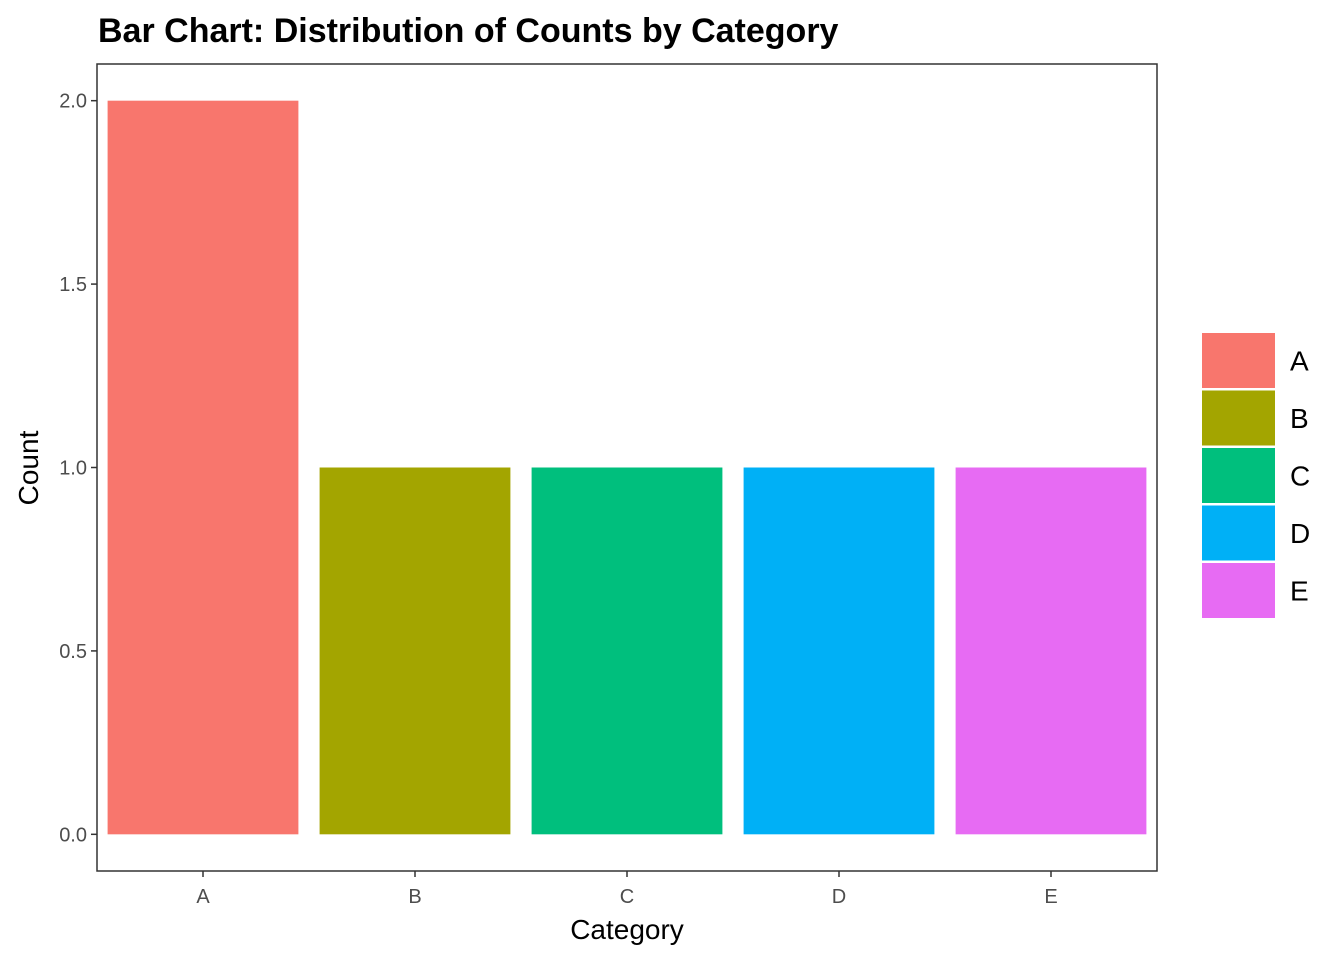  I want to click on y-tick-label: 1.5, so click(73, 285).